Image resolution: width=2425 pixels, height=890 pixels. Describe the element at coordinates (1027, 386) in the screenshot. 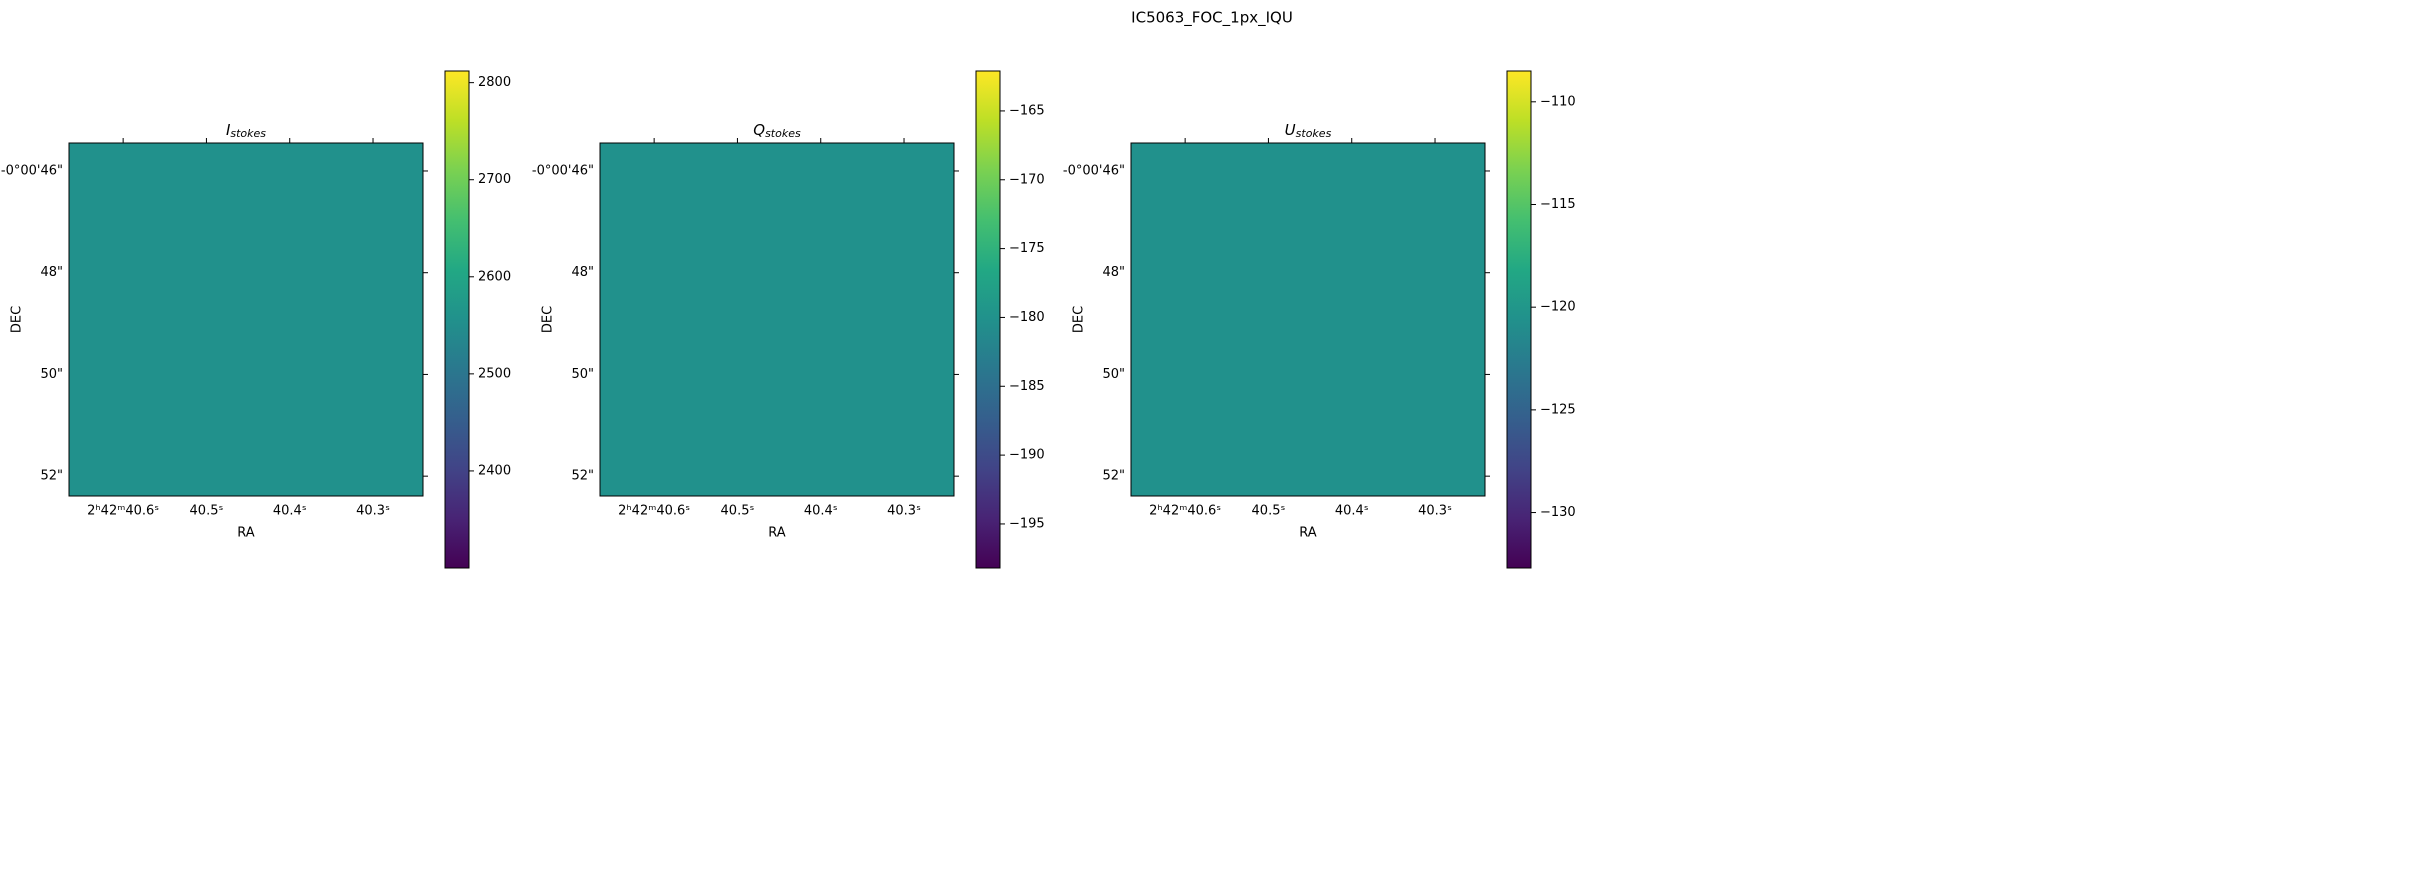

I see `colorbar-tick-label: −185` at that location.